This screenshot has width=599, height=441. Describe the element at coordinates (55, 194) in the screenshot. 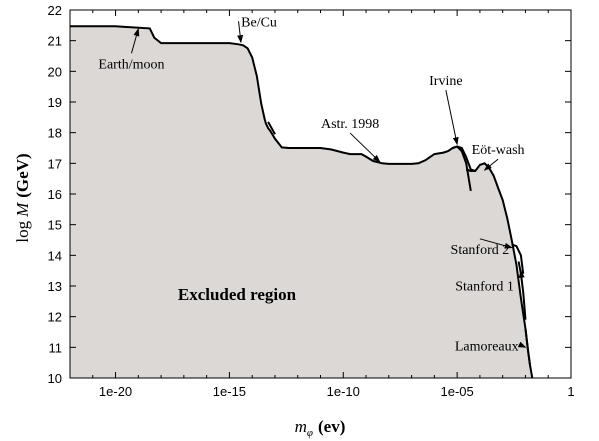

I see `y-tick-label: 16` at that location.